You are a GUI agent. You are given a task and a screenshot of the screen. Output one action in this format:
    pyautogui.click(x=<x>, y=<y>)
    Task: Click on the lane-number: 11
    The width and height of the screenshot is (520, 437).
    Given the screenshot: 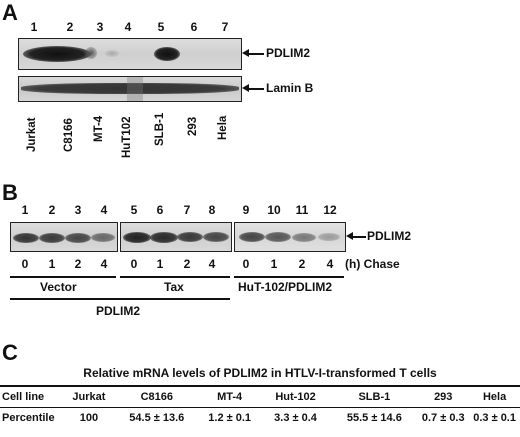 What is the action you would take?
    pyautogui.click(x=302, y=210)
    